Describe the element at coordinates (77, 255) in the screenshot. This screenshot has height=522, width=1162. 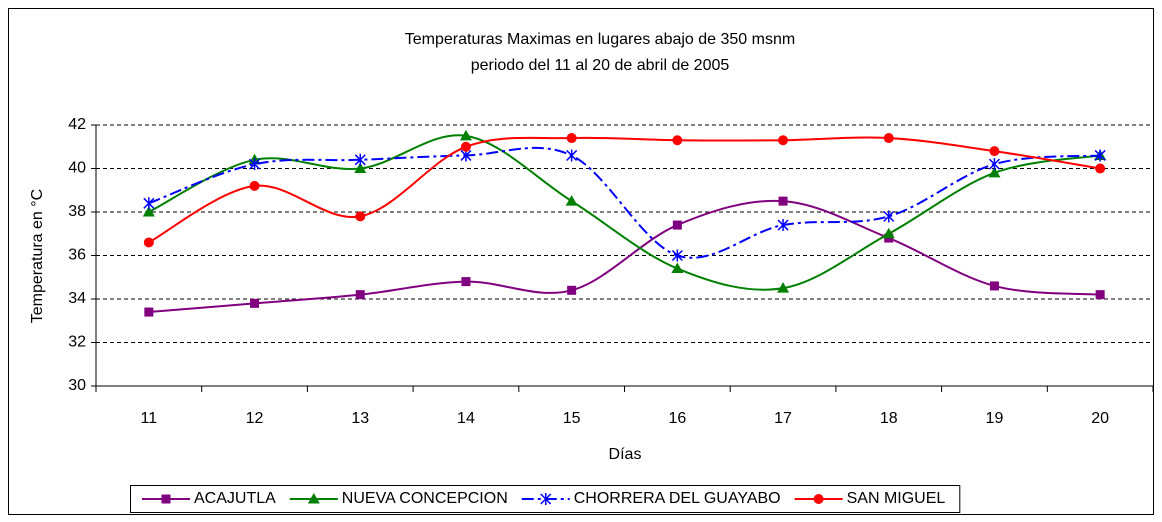
I see `y-tick-label: 36` at that location.